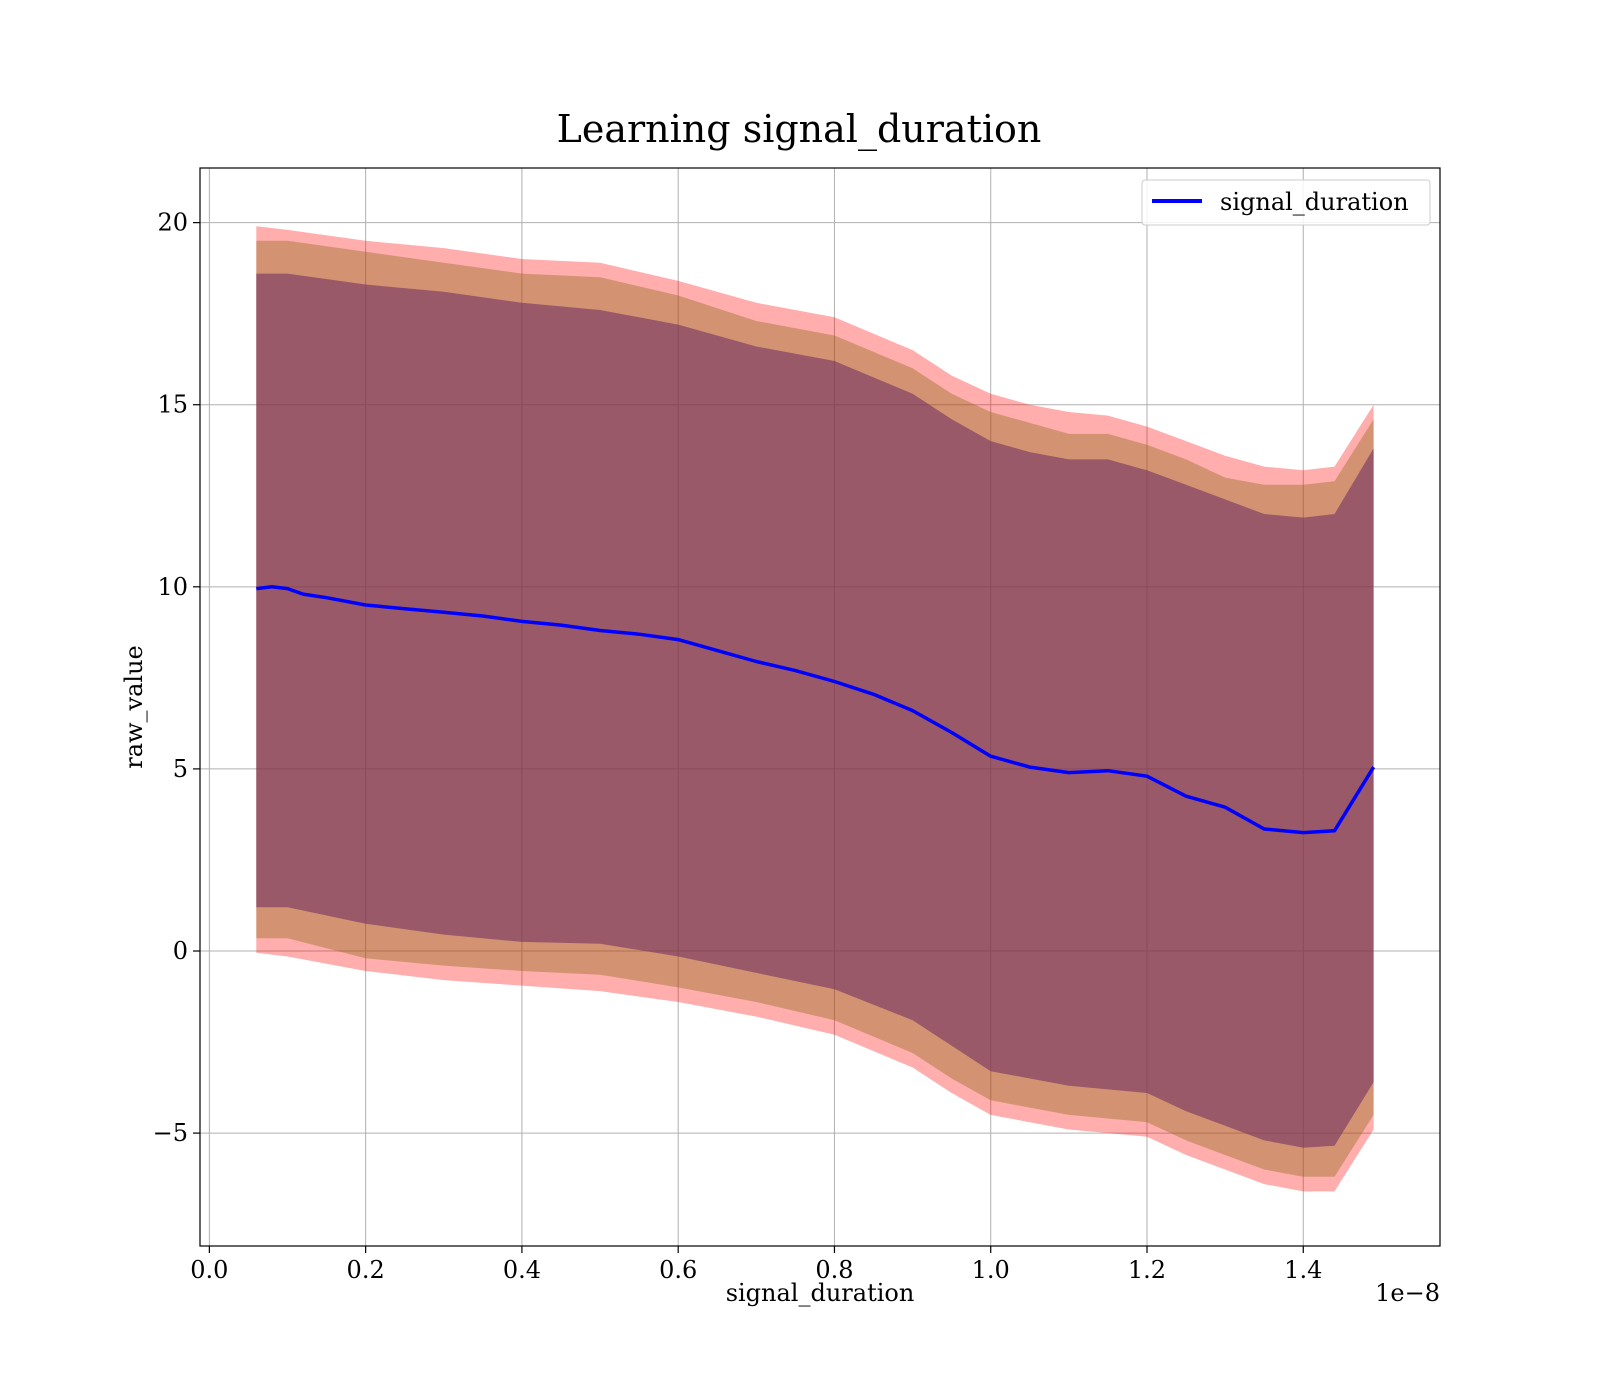 This screenshot has width=1600, height=1400. What do you see at coordinates (799, 129) in the screenshot?
I see `chart-title: Learning signal_duration` at bounding box center [799, 129].